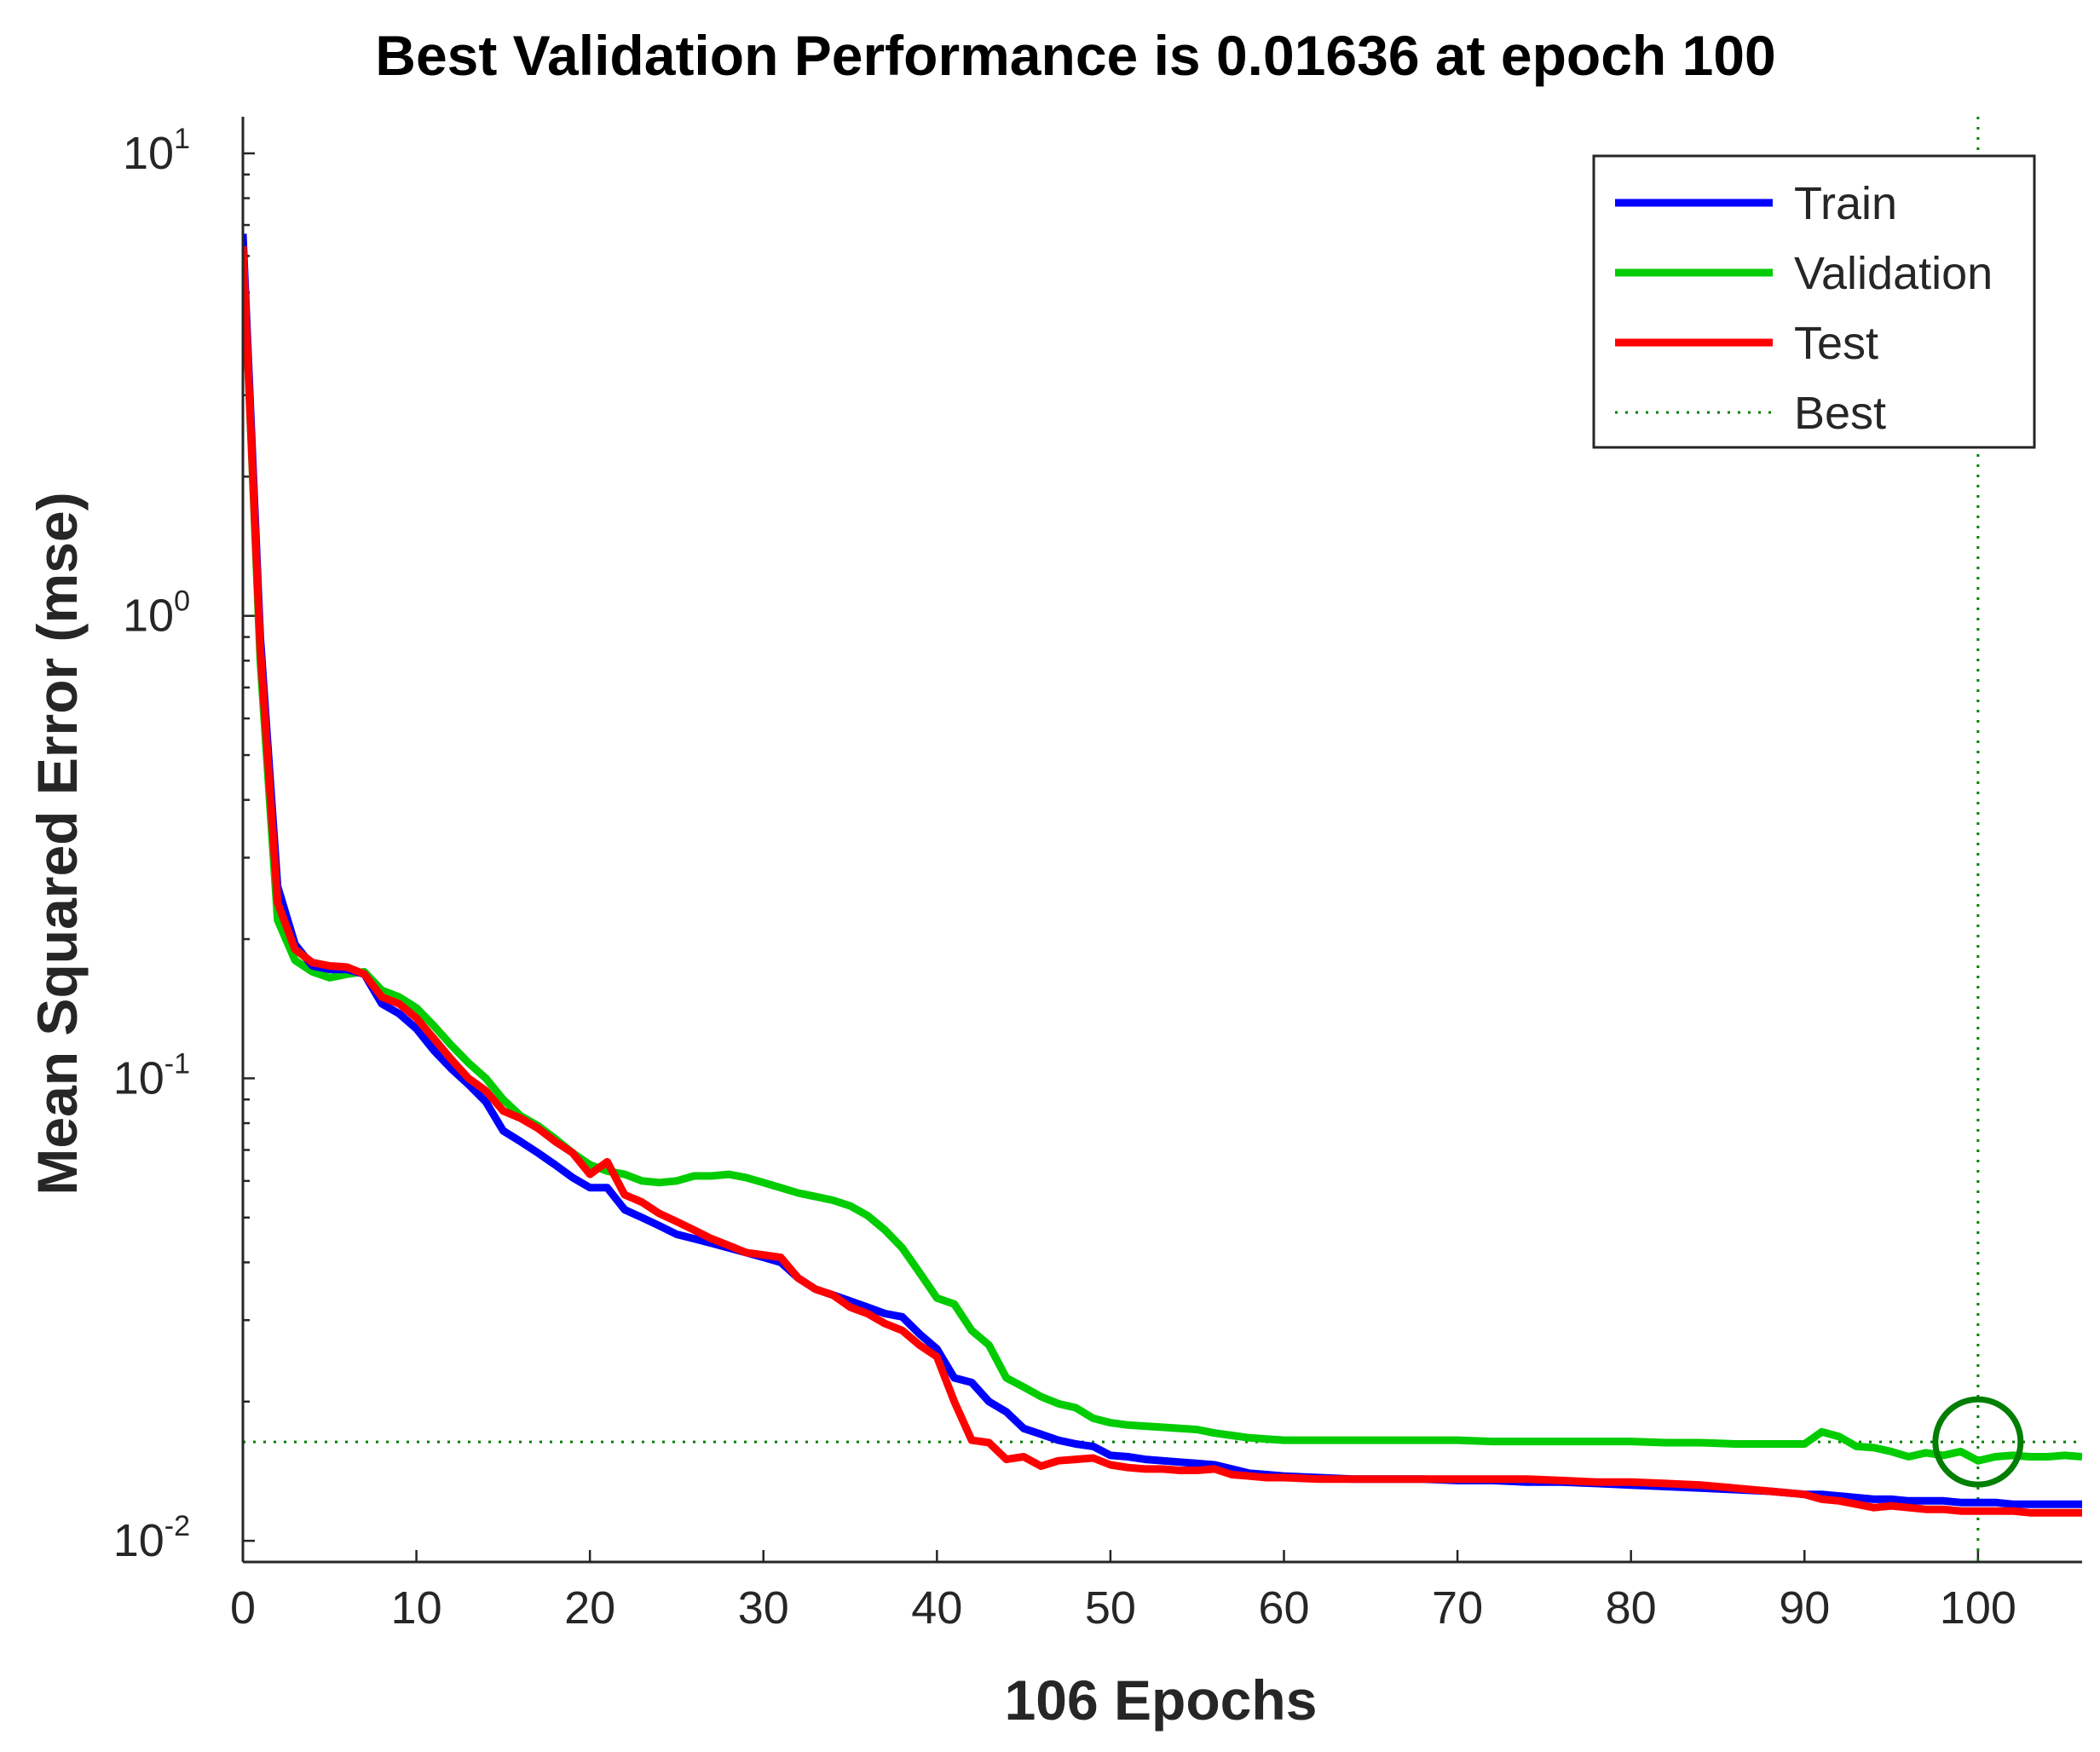 The width and height of the screenshot is (2100, 1752). I want to click on legend-label-validation: Validation, so click(1893, 273).